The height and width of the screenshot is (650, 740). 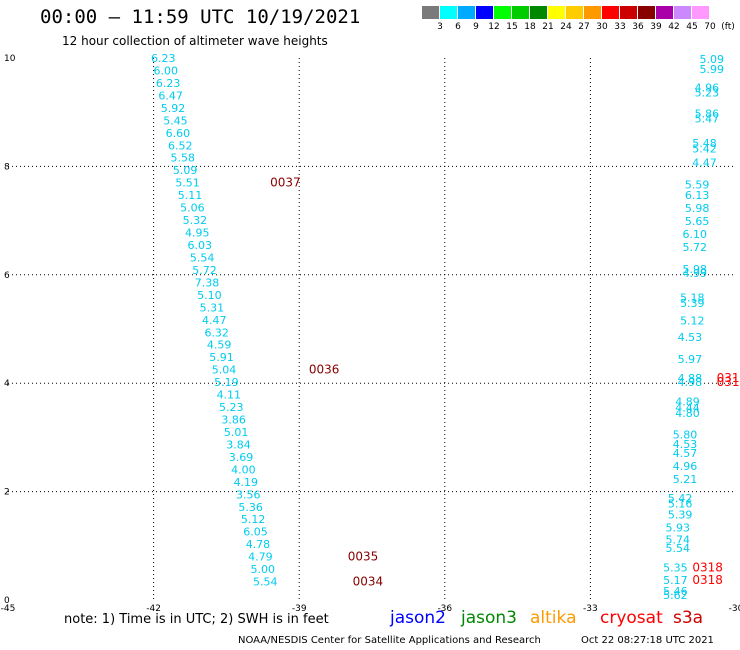 I want to click on colorbar-label: 12, so click(x=494, y=27).